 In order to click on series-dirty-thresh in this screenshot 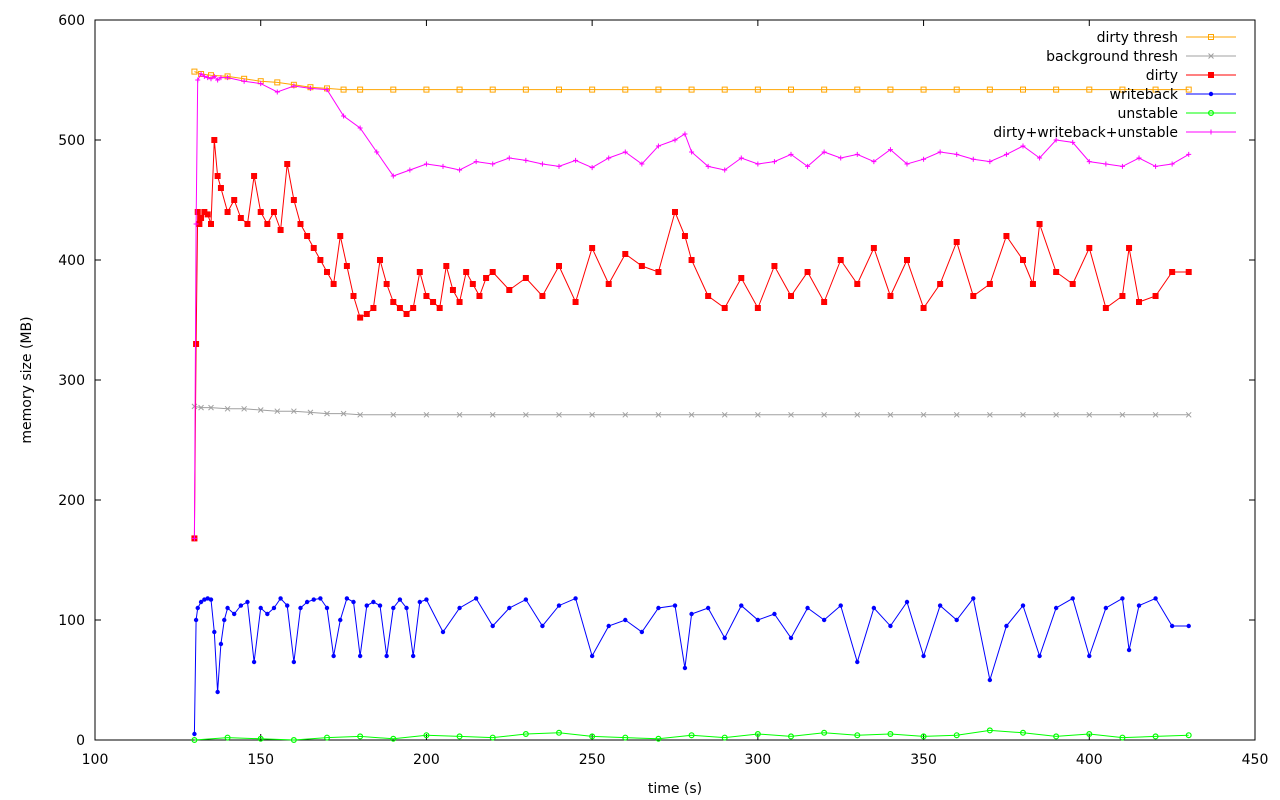, I will do `click(691, 80)`.